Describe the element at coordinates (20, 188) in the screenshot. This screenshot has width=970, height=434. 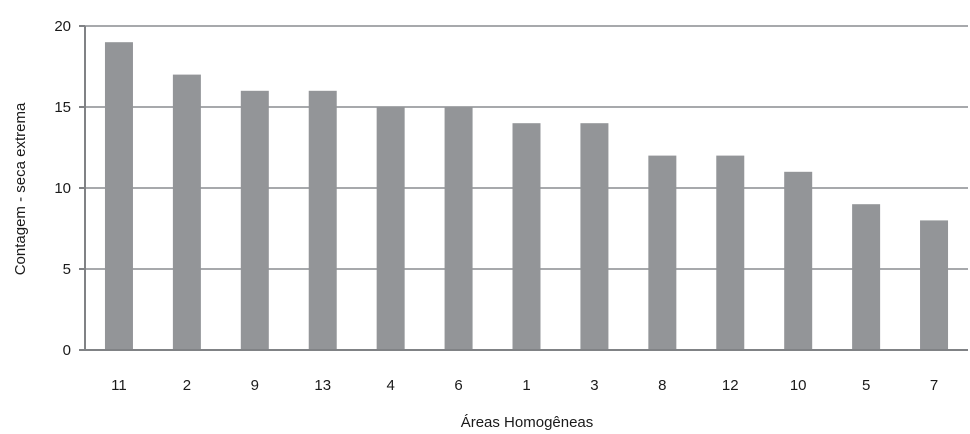
I see `y-axis-title: Contagem - seca extrema` at that location.